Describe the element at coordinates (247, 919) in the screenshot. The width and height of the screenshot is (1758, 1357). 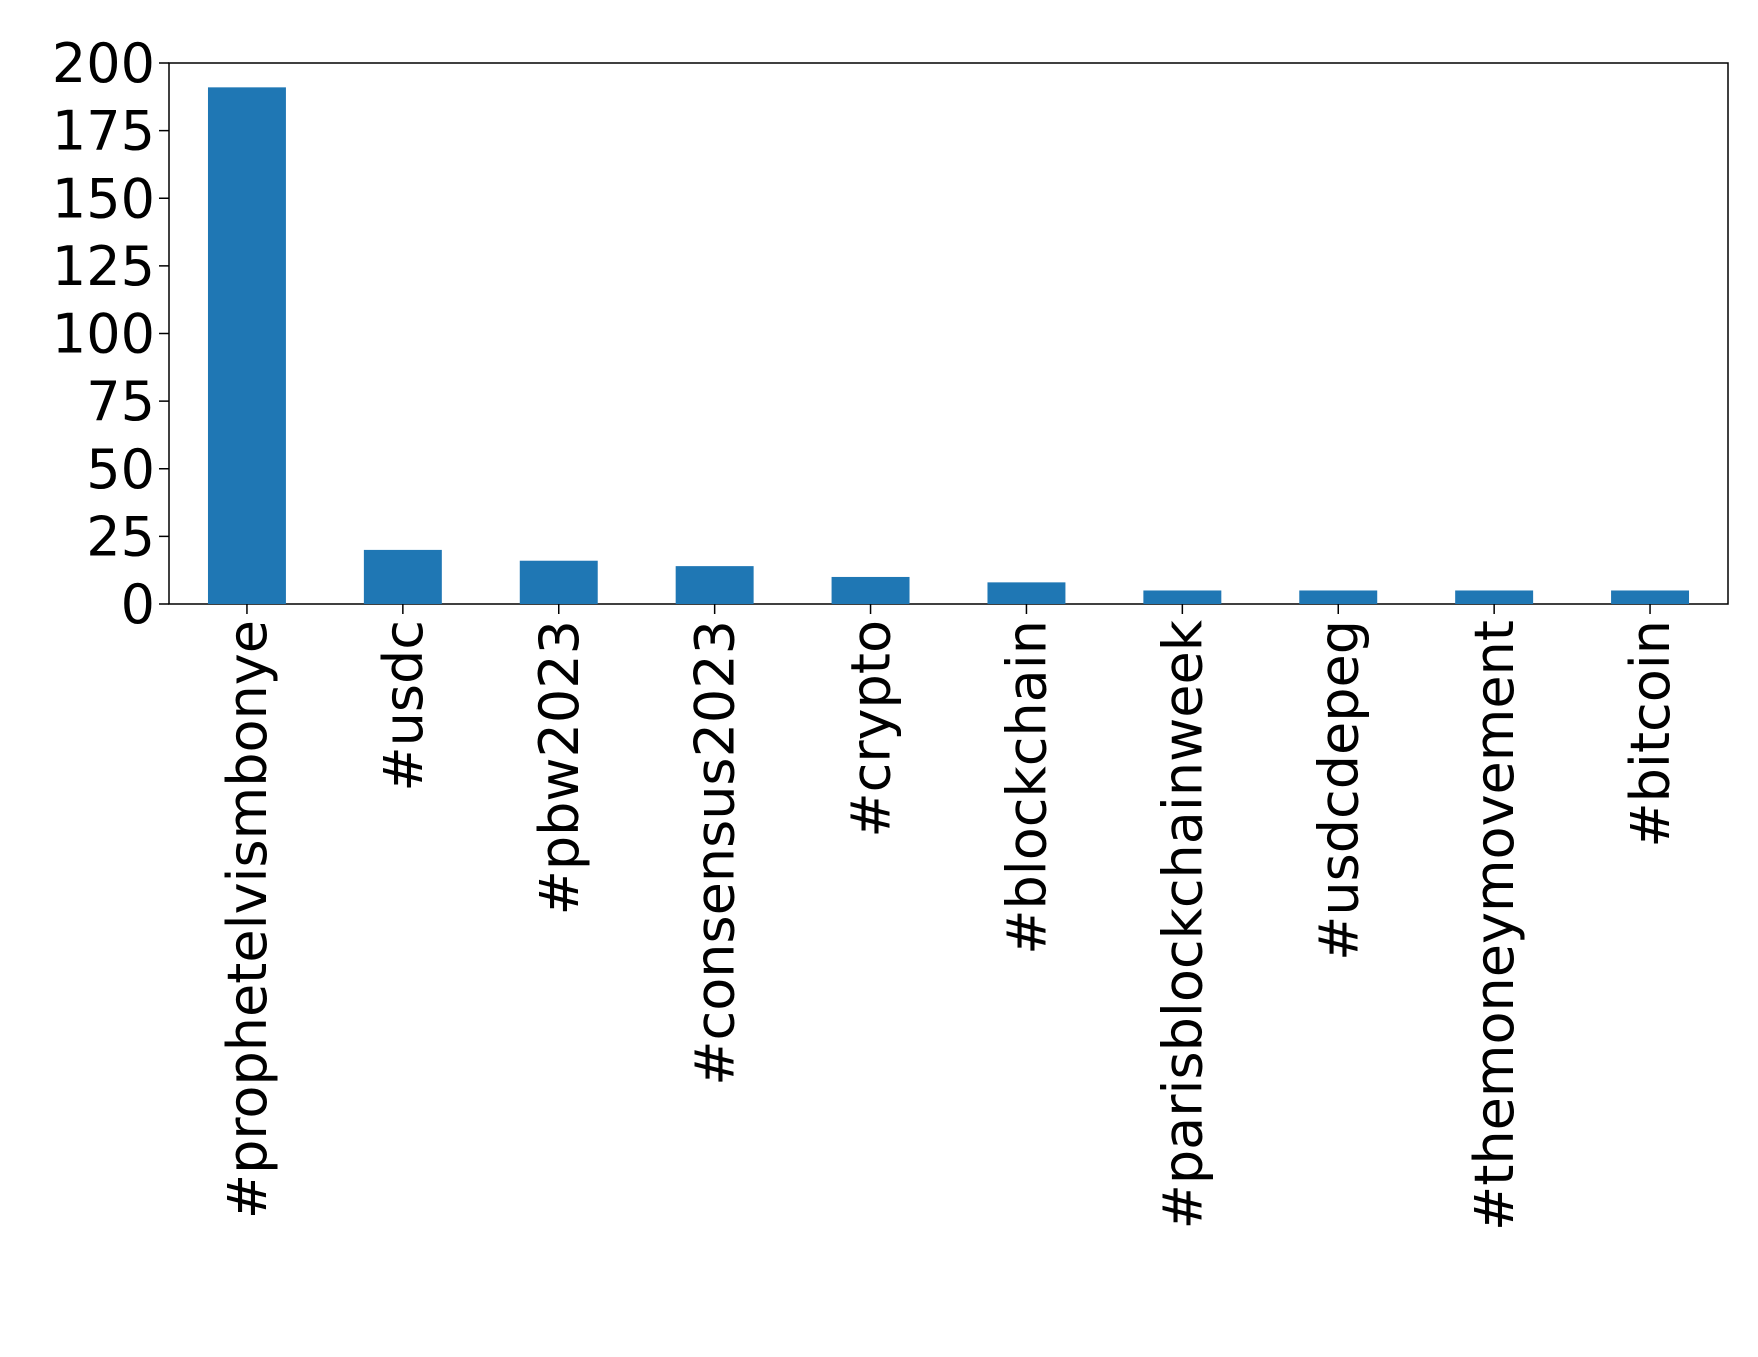
I see `x-tick-label: #prophetelvismbonye` at that location.